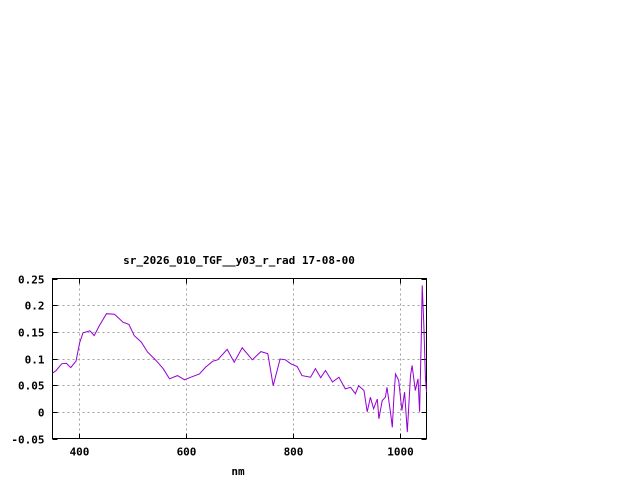 Image resolution: width=640 pixels, height=480 pixels. Describe the element at coordinates (41, 413) in the screenshot. I see `y-tick-label: 0` at that location.